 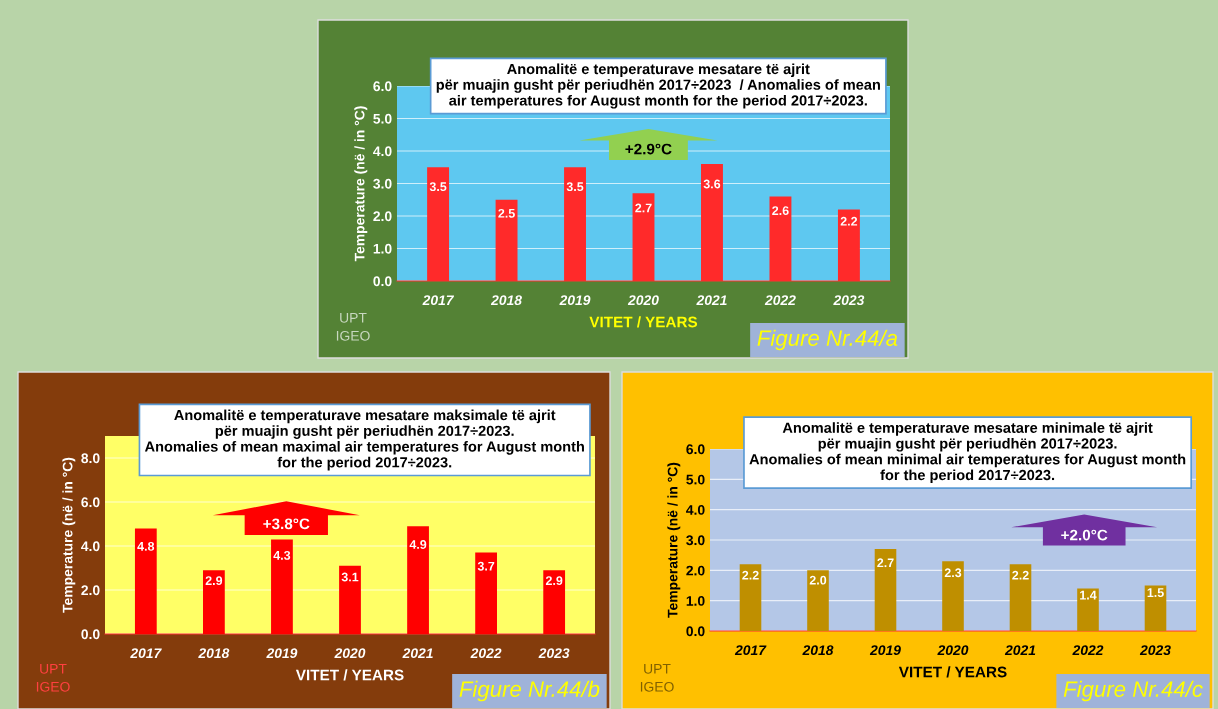 What do you see at coordinates (146, 546) in the screenshot?
I see `data-label: 4.8` at bounding box center [146, 546].